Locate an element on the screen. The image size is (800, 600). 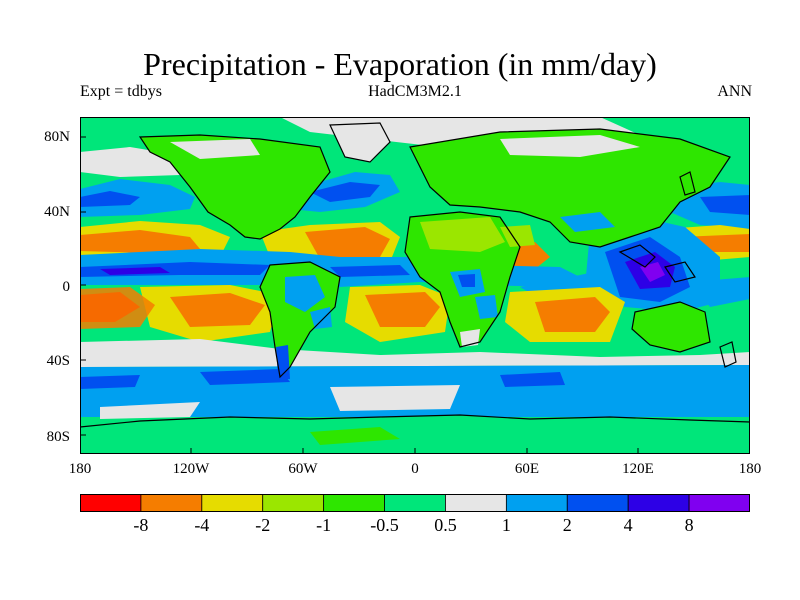
lat-label-80n: 80N is located at coordinates (57, 137).